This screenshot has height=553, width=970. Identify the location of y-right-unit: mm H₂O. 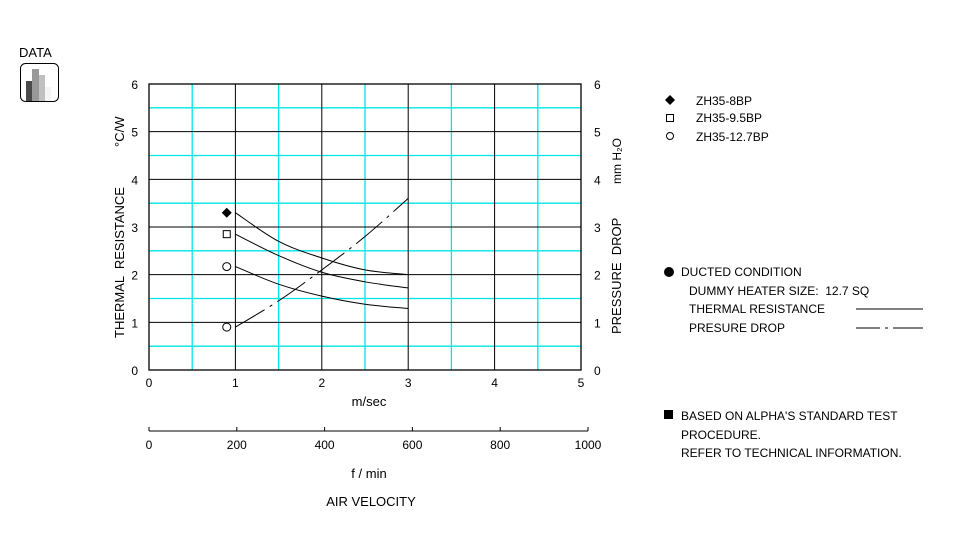
(617, 161).